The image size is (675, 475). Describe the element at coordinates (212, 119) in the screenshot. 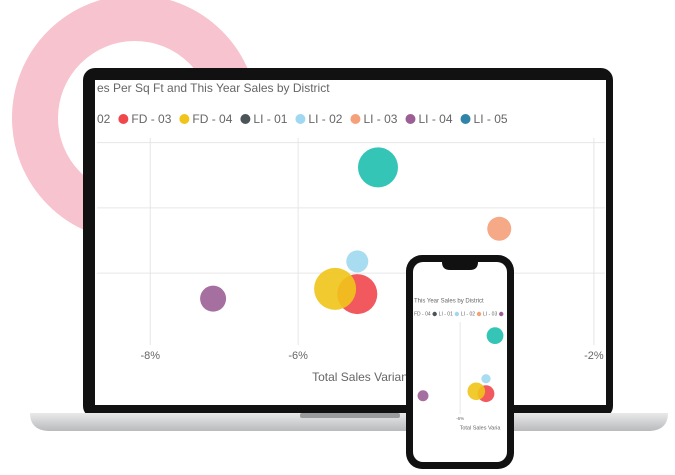

I see `legend-label: FD - 04` at that location.